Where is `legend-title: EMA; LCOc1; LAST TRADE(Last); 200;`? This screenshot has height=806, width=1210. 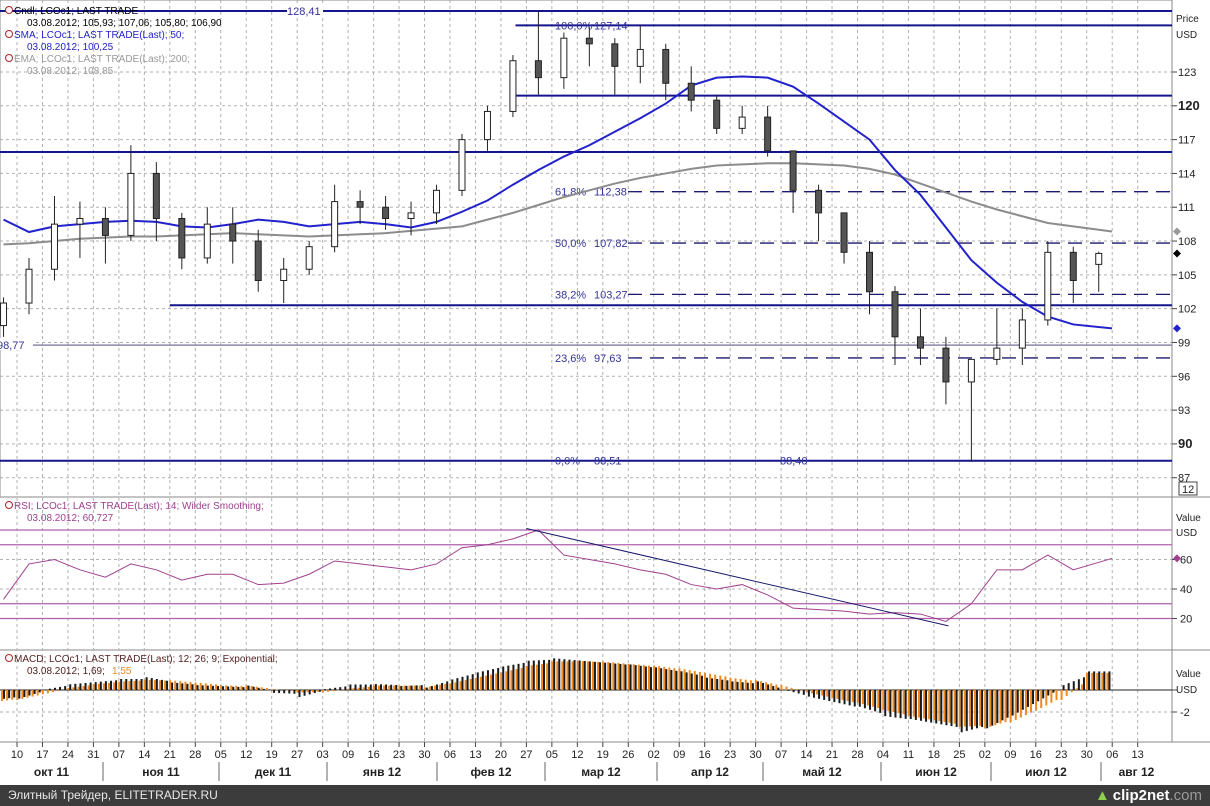
legend-title: EMA; LCOc1; LAST TRADE(Last); 200; is located at coordinates (102, 59).